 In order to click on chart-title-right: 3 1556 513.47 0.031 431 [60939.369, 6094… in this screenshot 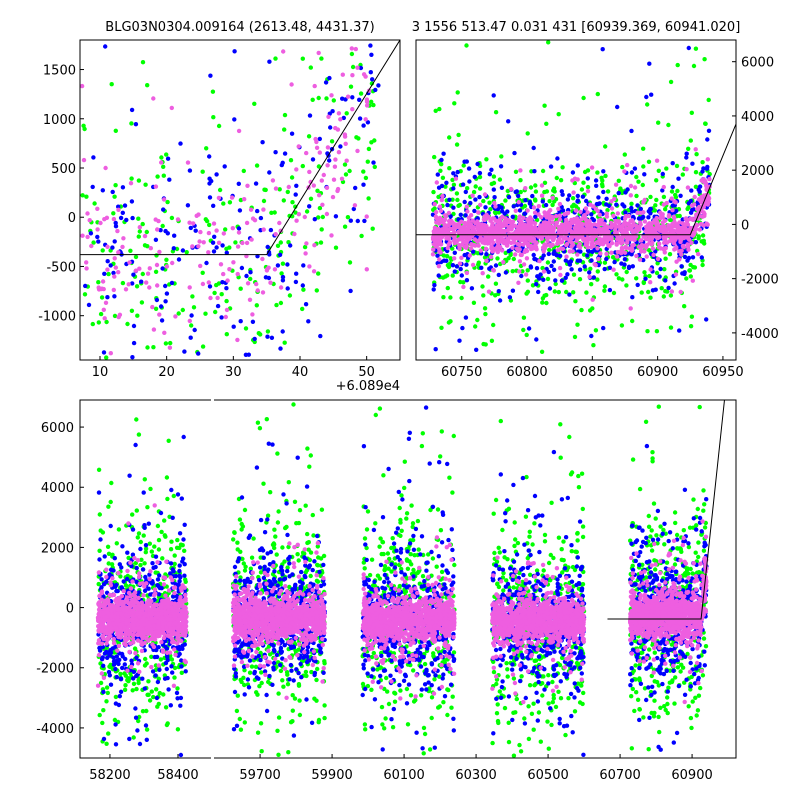, I will do `click(576, 27)`.